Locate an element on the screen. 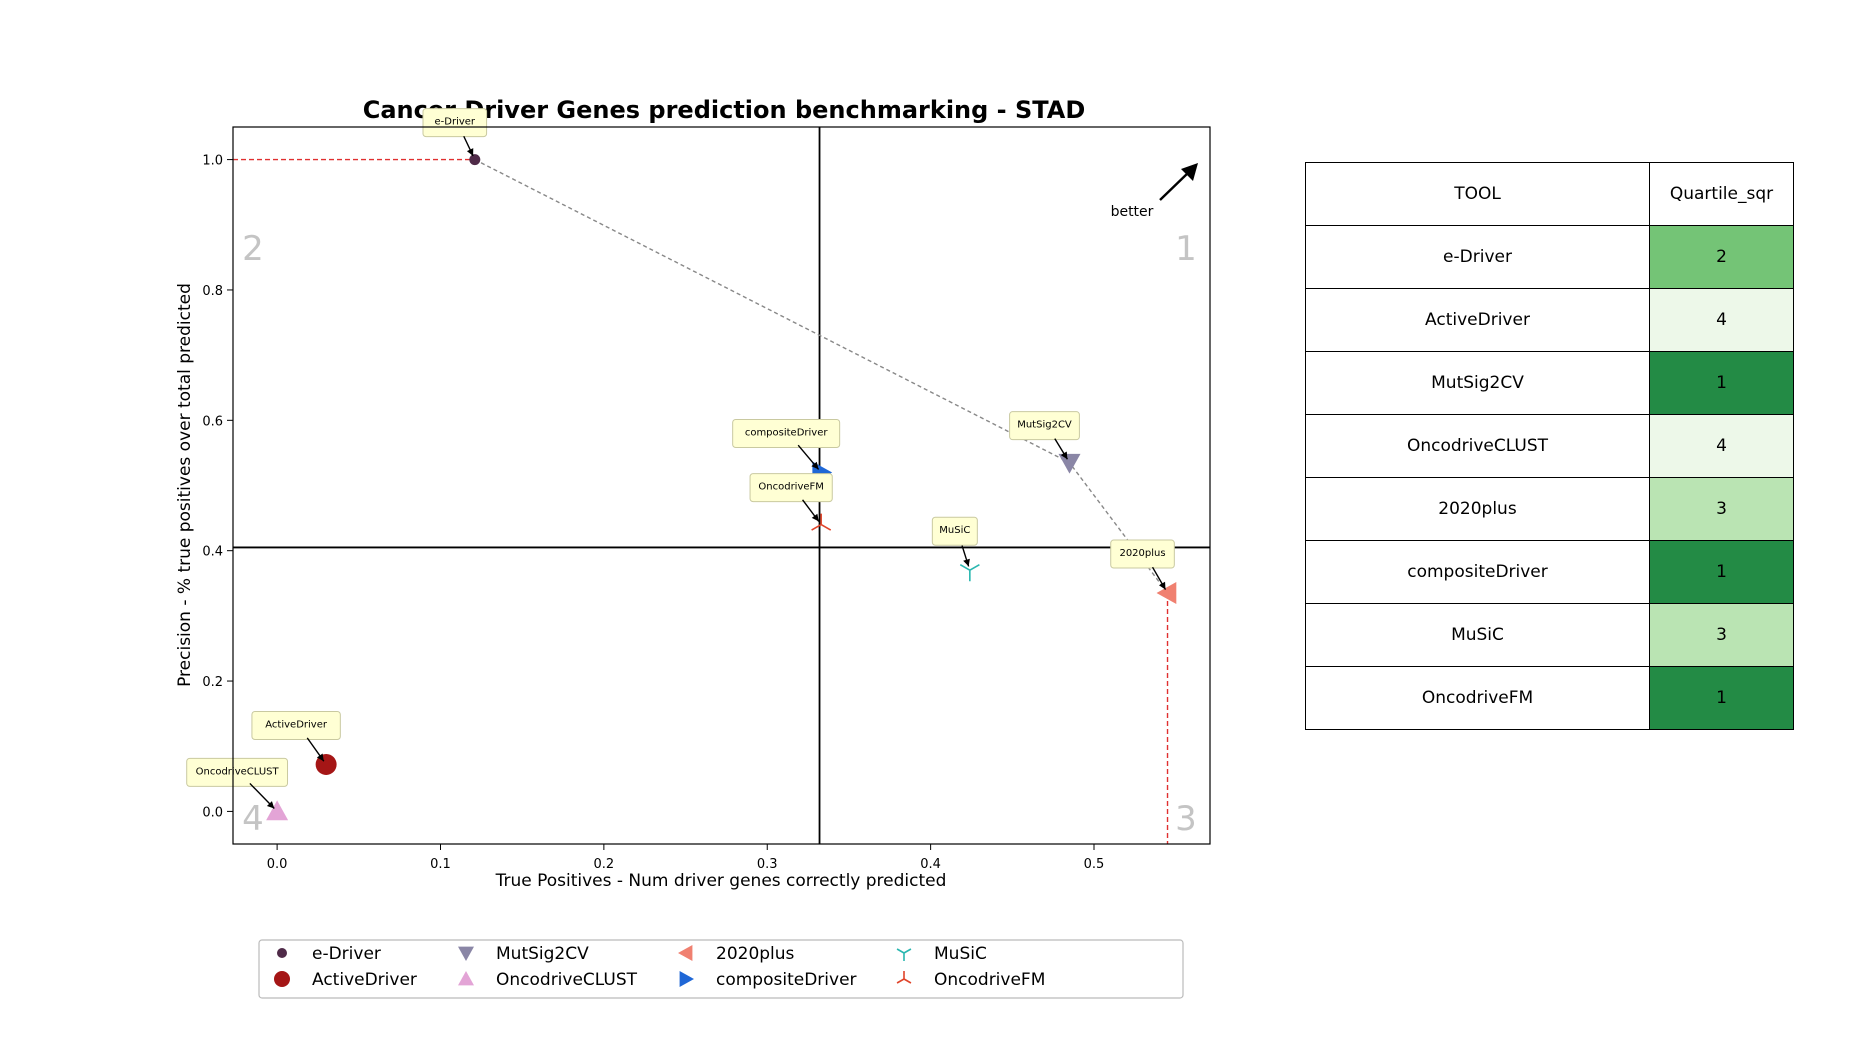 This screenshot has height=1050, width=1850. table-row: 2020plus 3 is located at coordinates (1549, 509).